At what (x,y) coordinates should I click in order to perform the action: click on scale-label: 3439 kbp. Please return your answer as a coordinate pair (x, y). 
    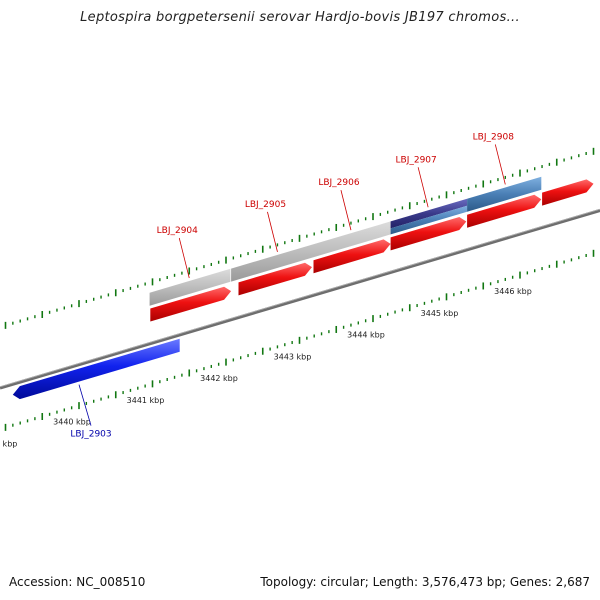
    Looking at the image, I should click on (8, 443).